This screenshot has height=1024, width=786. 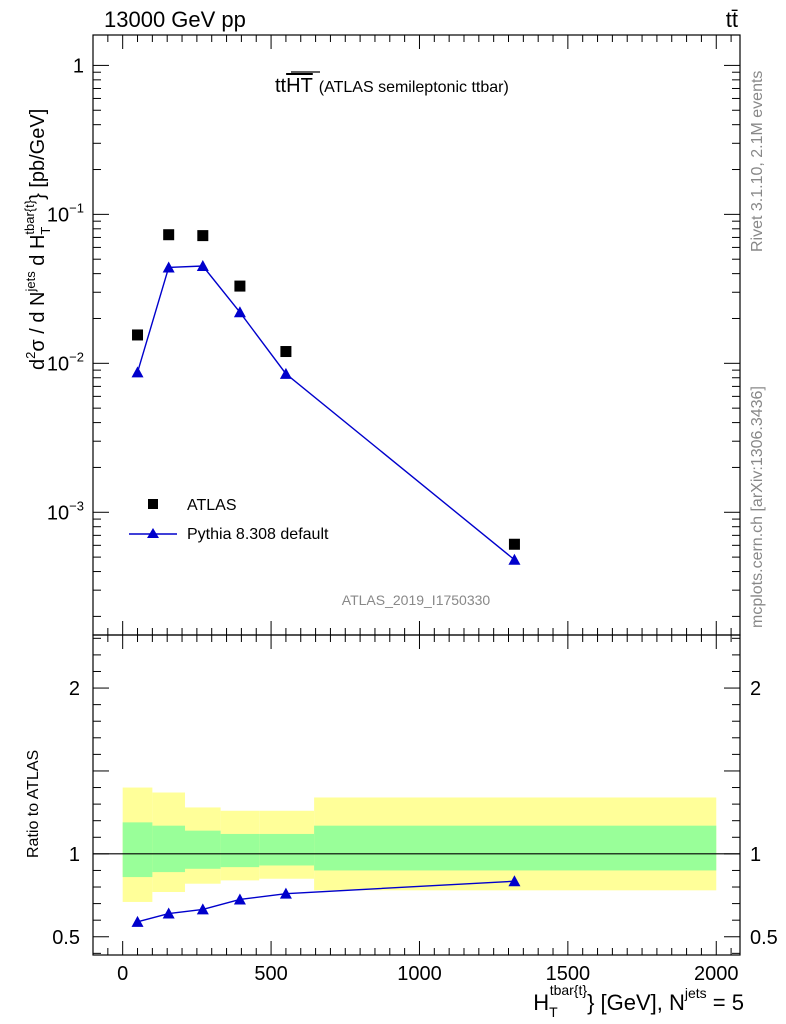 What do you see at coordinates (37, 239) in the screenshot?
I see `main-y-axis-label: d2σ / d Njets d HTtbar{t}} [pb/GeV]` at bounding box center [37, 239].